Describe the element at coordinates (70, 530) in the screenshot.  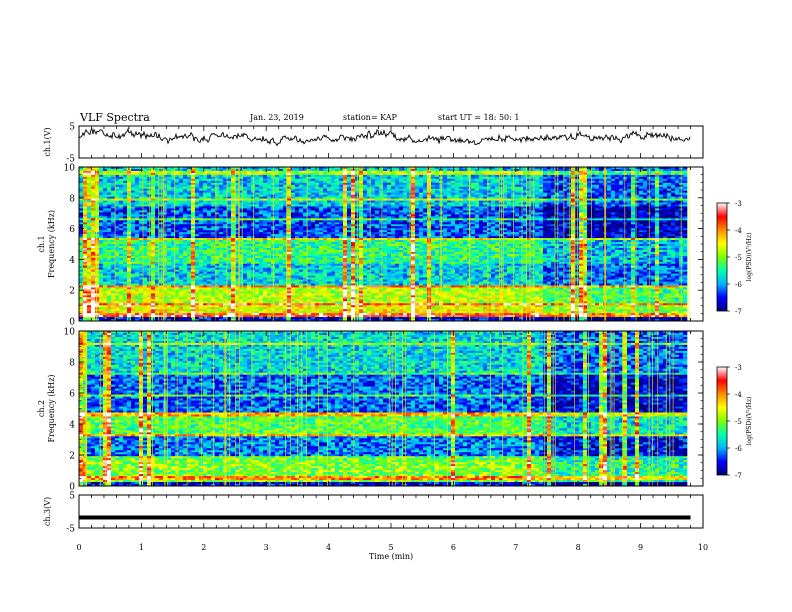
I see `ch3-waveform-ytick-label: -5` at that location.